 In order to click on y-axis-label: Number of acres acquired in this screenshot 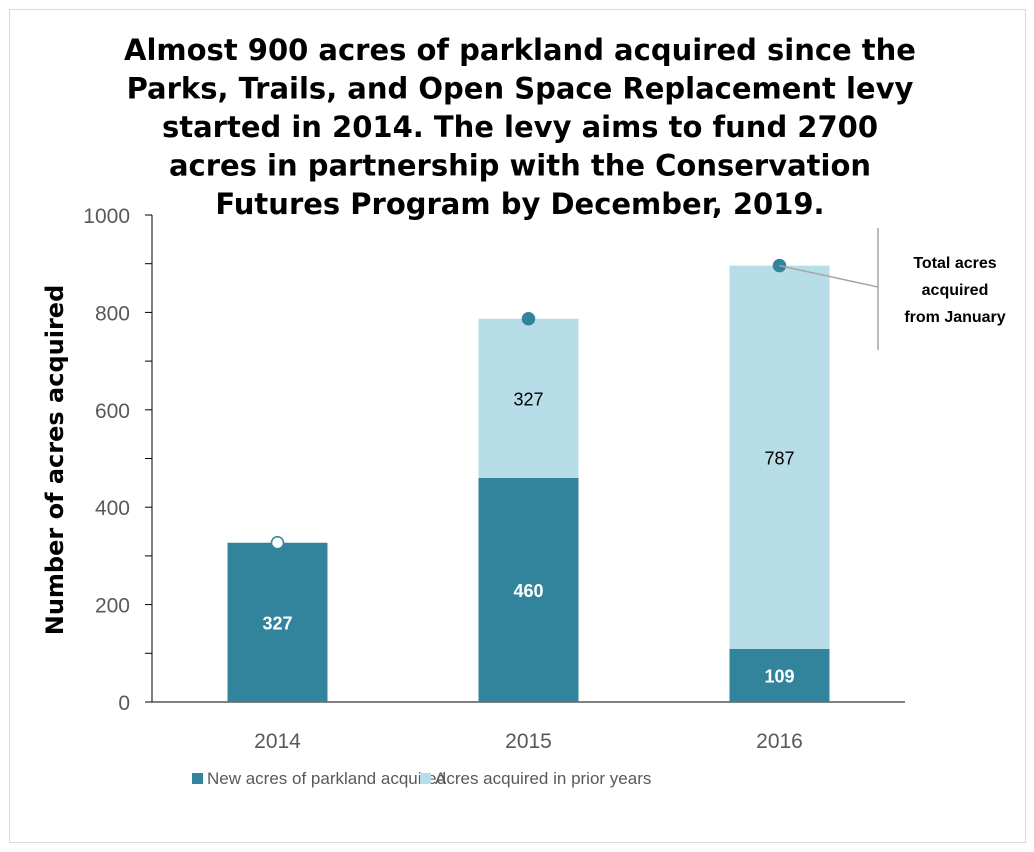, I will do `click(55, 460)`.